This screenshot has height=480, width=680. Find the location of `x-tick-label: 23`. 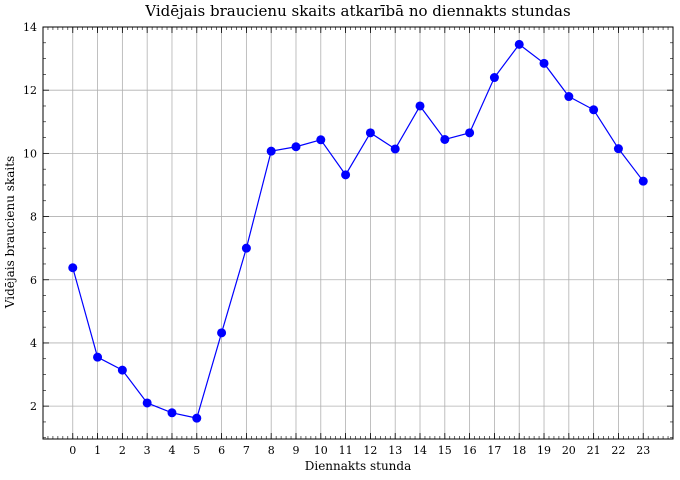

x-tick-label: 23 is located at coordinates (643, 450).